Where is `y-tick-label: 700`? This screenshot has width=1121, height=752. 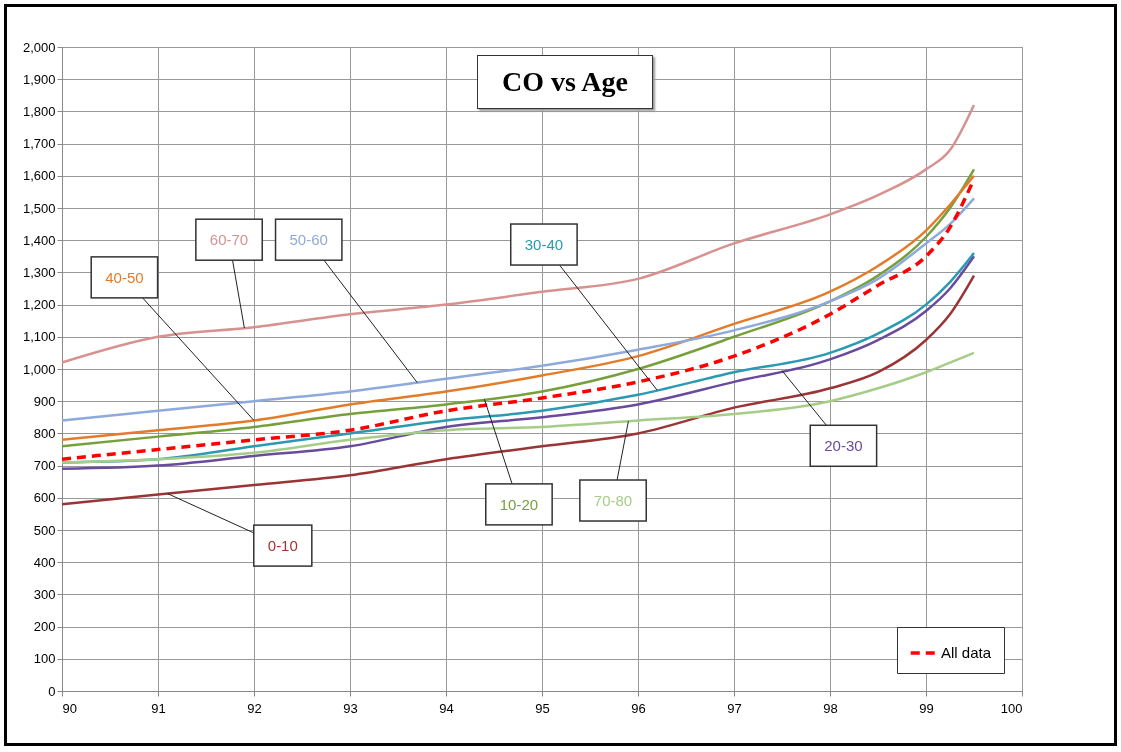
y-tick-label: 700 is located at coordinates (44, 466).